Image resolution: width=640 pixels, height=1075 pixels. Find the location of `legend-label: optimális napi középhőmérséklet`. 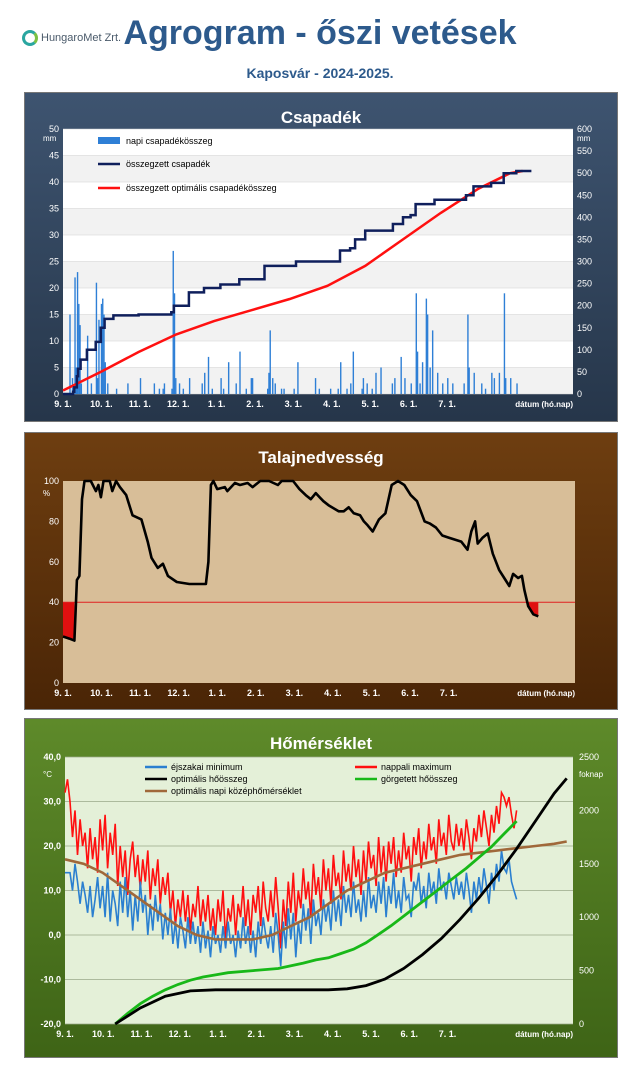

legend-label: optimális napi középhőmérséklet is located at coordinates (236, 791).